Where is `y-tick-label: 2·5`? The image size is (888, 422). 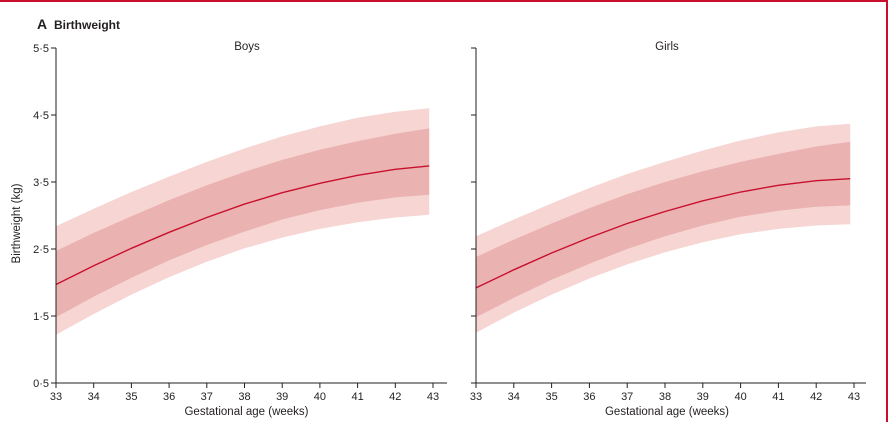 y-tick-label: 2·5 is located at coordinates (41, 250).